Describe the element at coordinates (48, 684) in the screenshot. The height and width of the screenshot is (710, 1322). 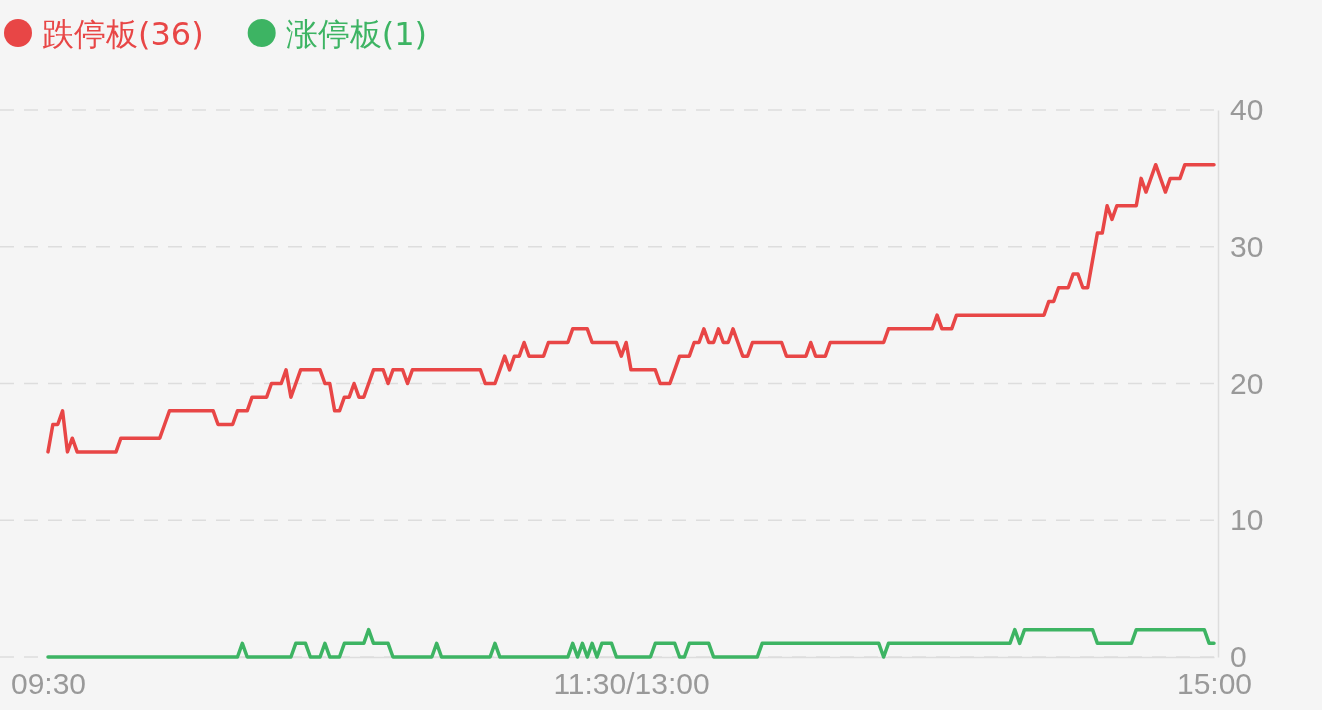
I see `x-tick-label: 09:30` at that location.